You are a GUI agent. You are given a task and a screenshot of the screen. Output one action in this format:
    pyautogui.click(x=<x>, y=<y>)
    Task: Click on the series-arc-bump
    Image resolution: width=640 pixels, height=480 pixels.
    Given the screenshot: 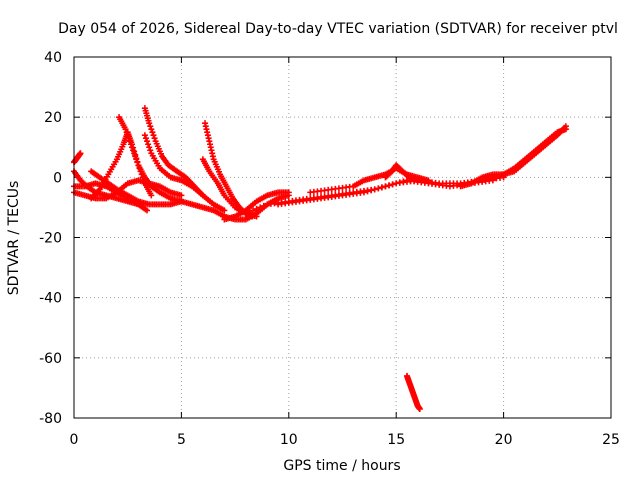 What is the action you would take?
    pyautogui.click(x=401, y=173)
    